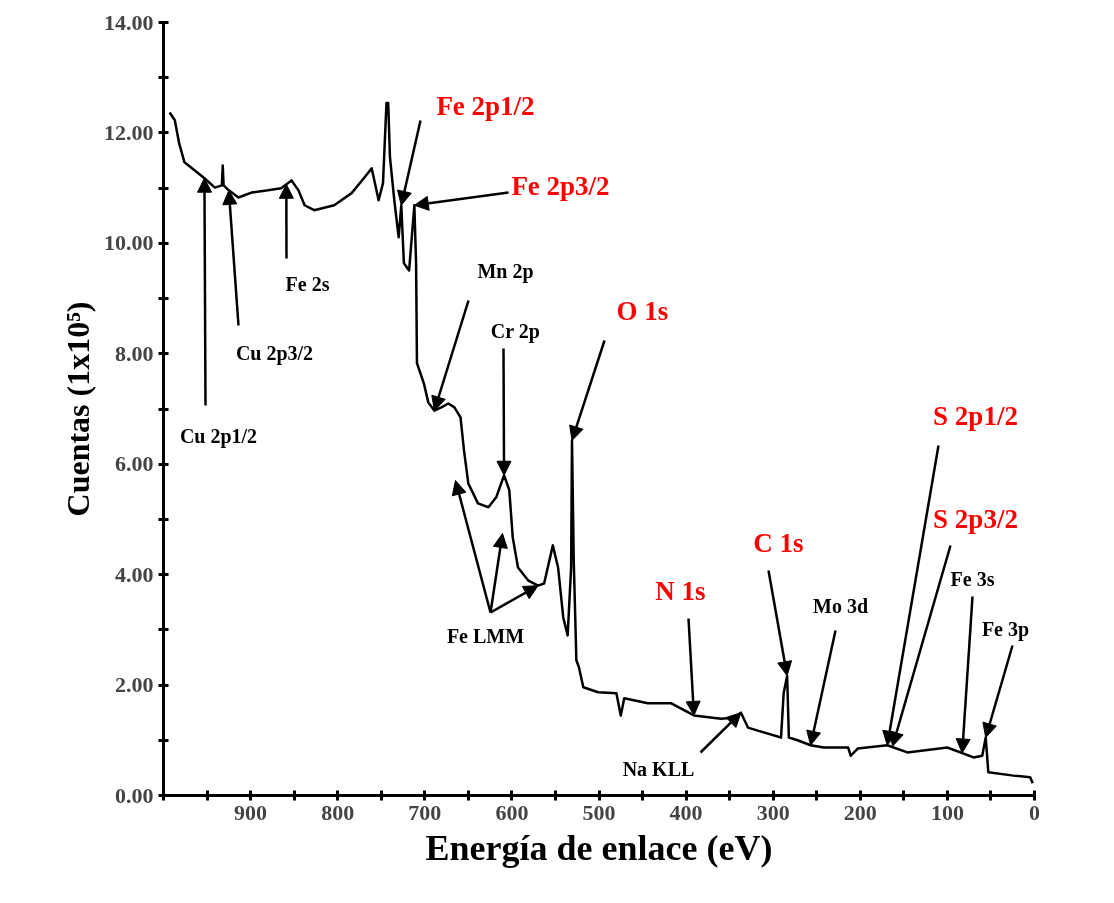  I want to click on x-axis-title: Energía de enlace (eV), so click(599, 847).